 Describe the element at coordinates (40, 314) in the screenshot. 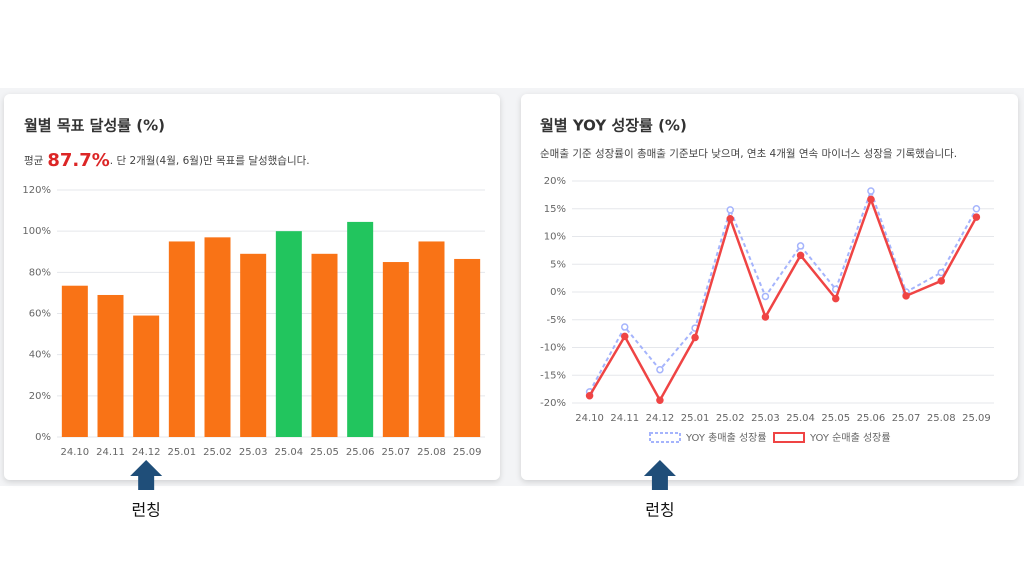

I see `y-tick-label: 60%` at that location.